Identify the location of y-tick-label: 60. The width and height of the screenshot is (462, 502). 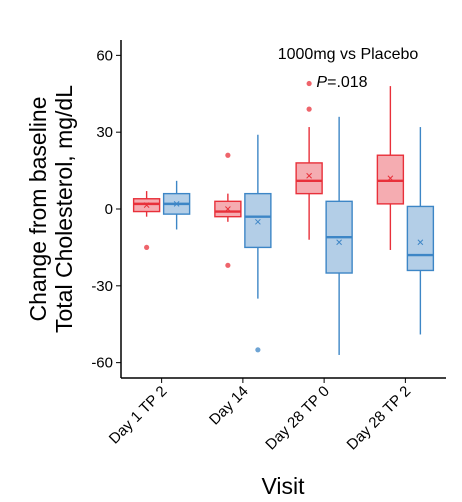
(104, 55).